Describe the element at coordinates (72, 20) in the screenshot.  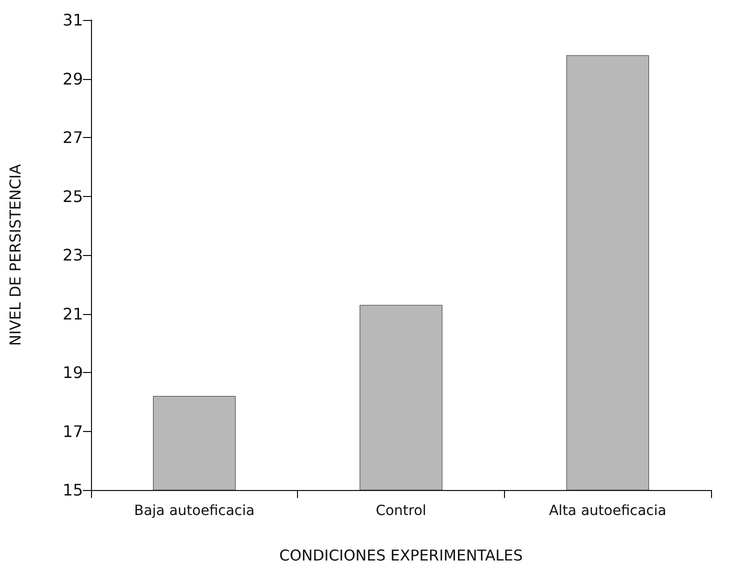
I see `y-tick-label: 31` at that location.